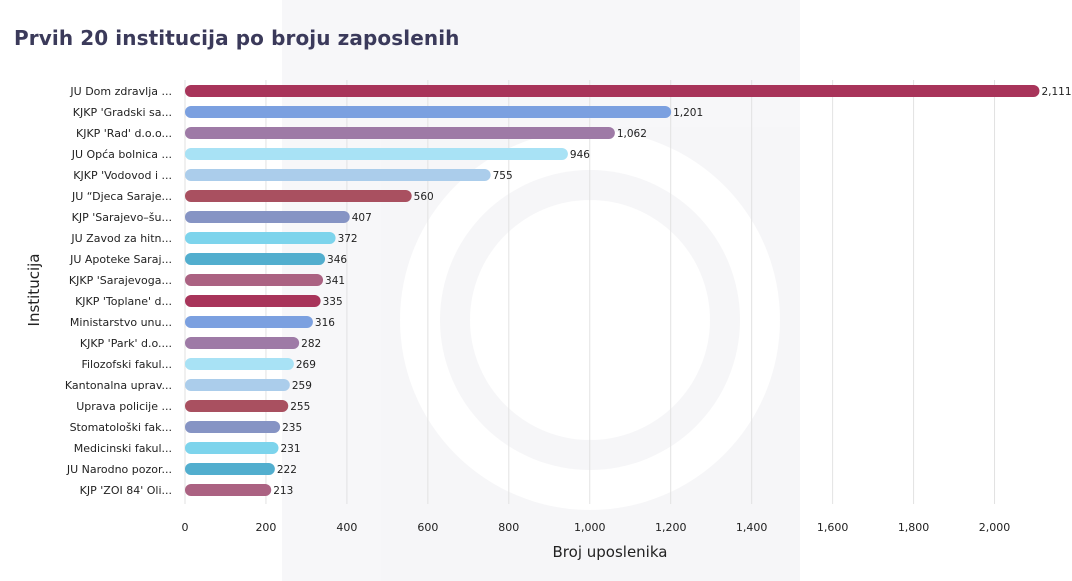 The image size is (1072, 581). I want to click on bar-value-label: 255, so click(300, 407).